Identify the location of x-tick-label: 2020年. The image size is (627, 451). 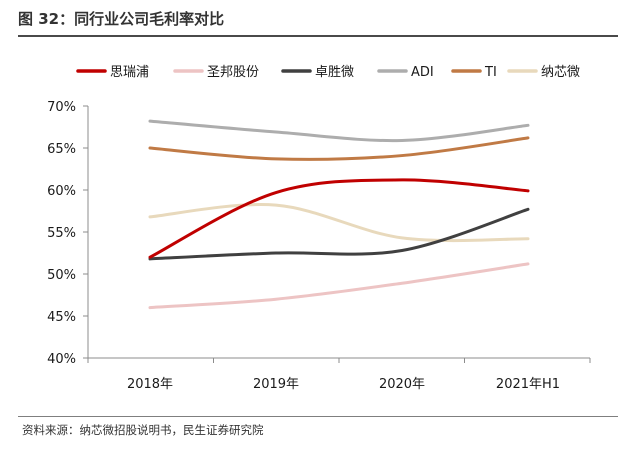
(402, 384).